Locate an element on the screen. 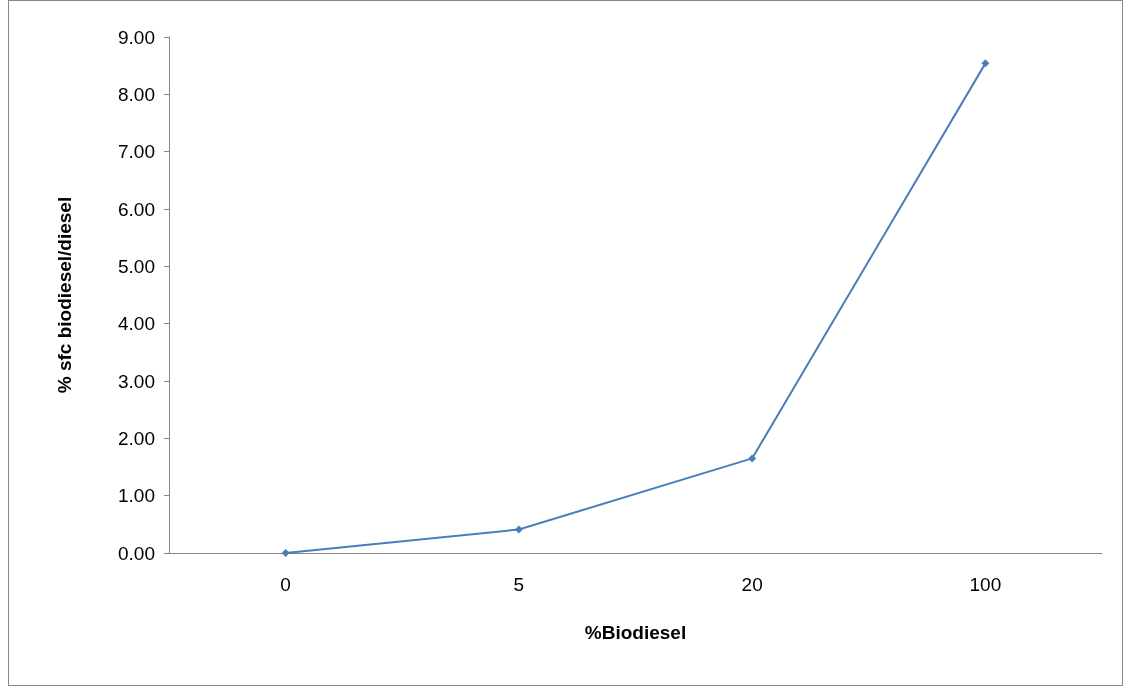 Image resolution: width=1127 pixels, height=693 pixels. y-tick-label: 2.00 is located at coordinates (136, 438).